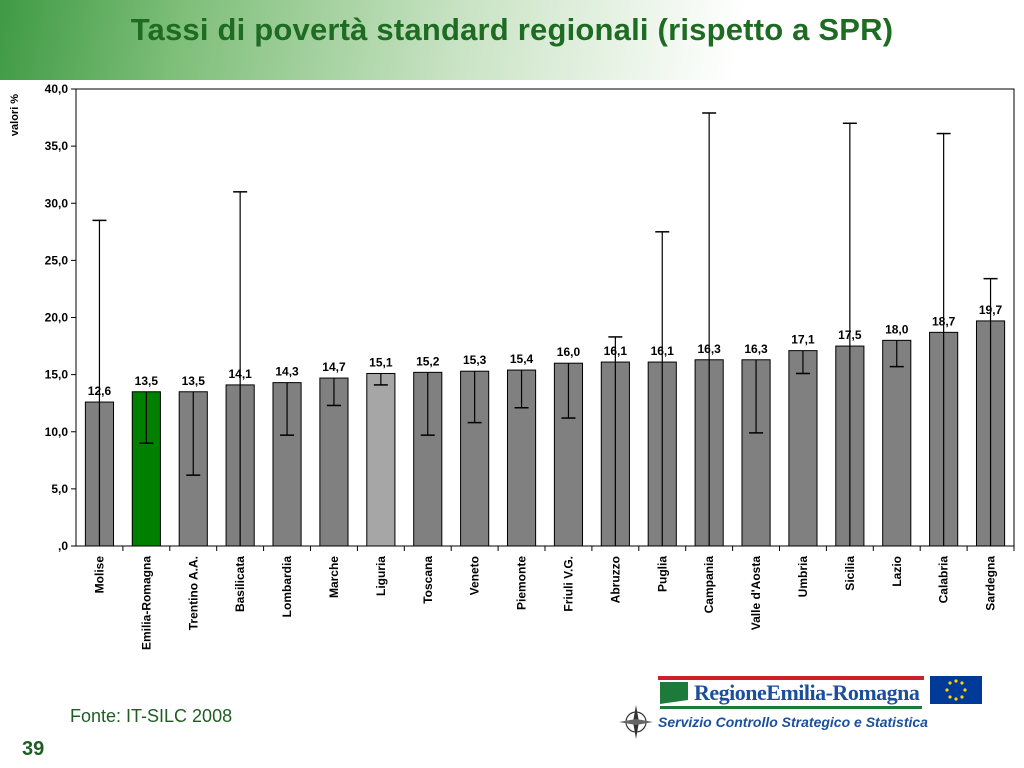 The height and width of the screenshot is (768, 1024). What do you see at coordinates (956, 690) in the screenshot?
I see `eu-flag-icon` at bounding box center [956, 690].